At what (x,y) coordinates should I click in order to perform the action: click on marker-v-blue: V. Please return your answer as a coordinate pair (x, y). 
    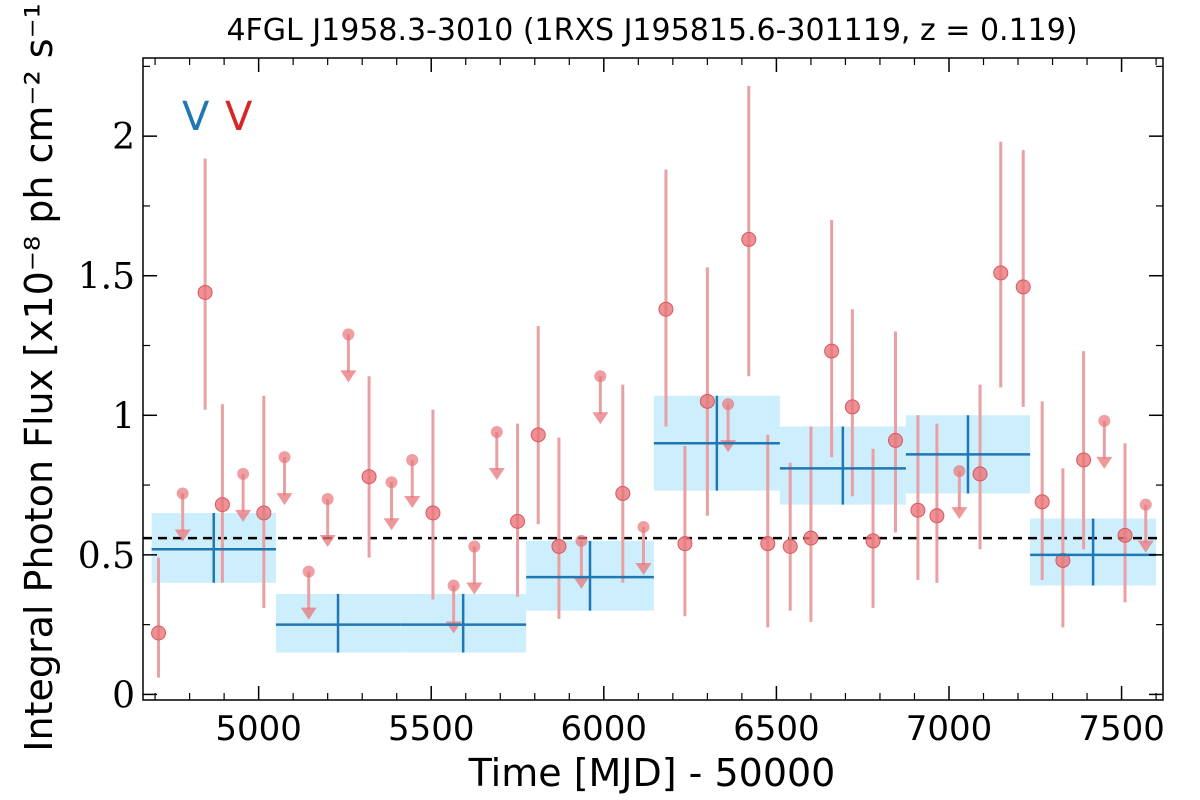
    Looking at the image, I should click on (196, 117).